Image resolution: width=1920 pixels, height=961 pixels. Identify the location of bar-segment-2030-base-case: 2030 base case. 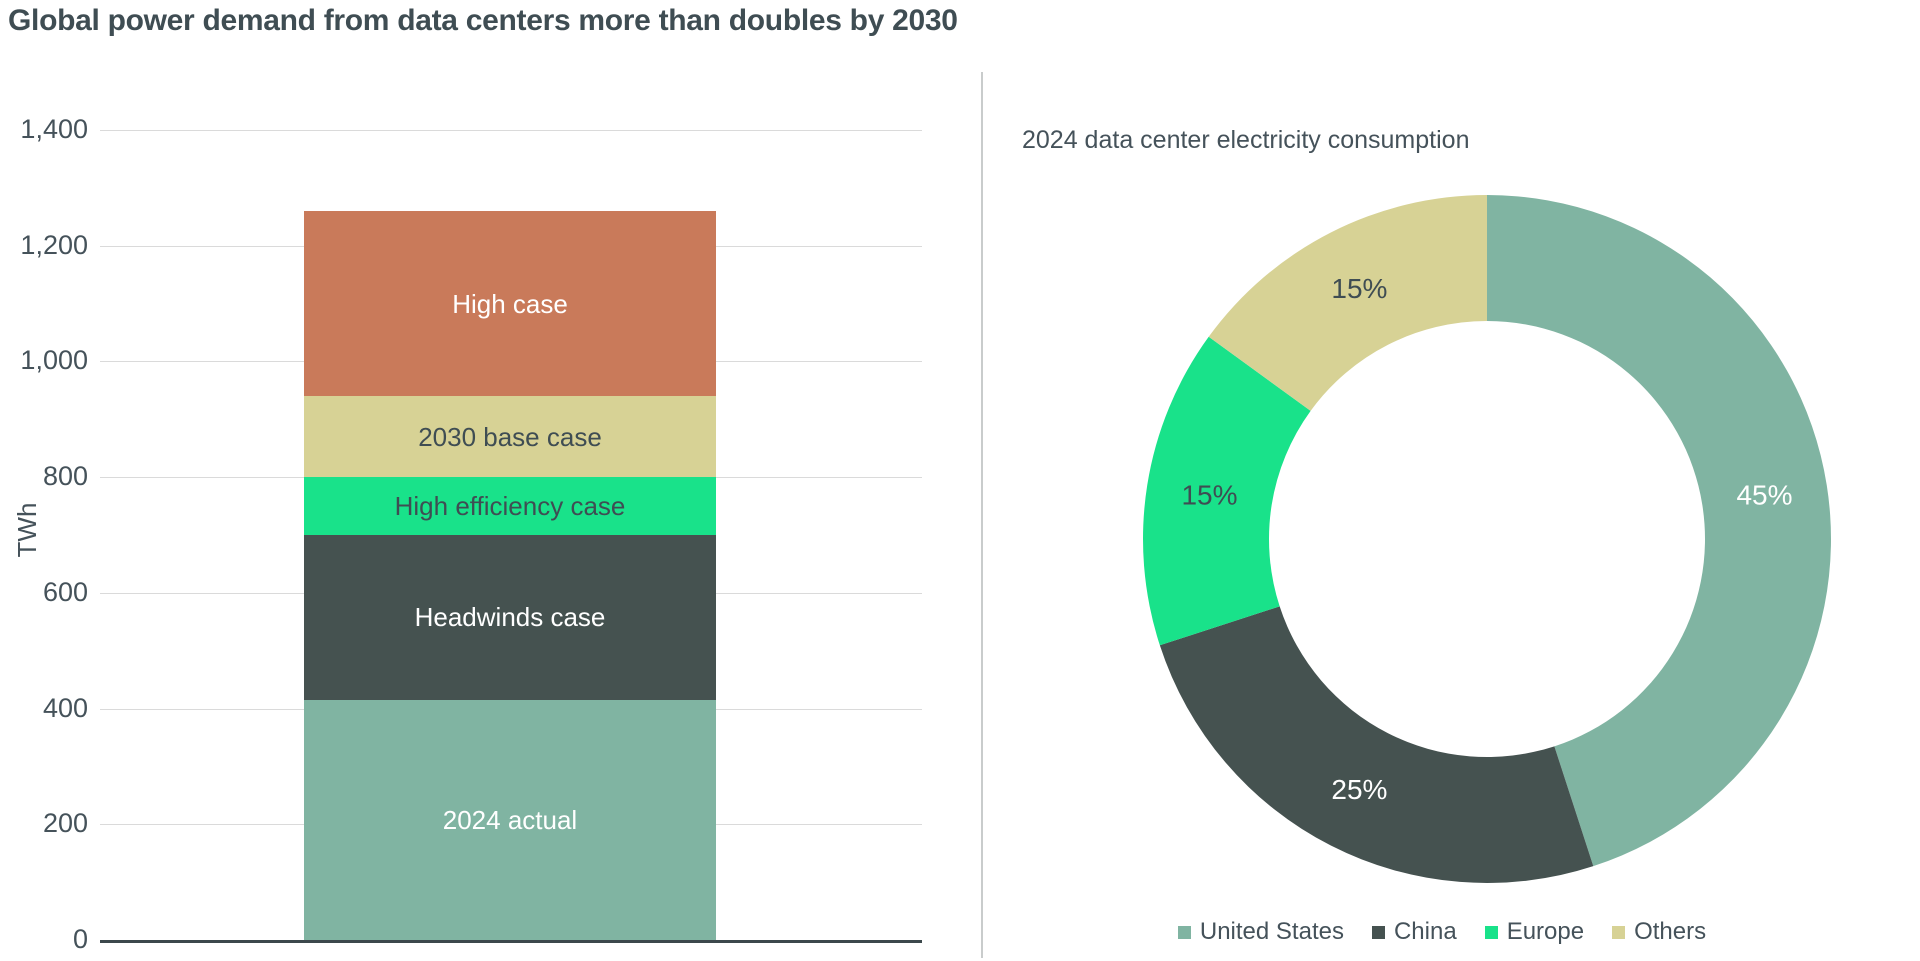
(510, 437).